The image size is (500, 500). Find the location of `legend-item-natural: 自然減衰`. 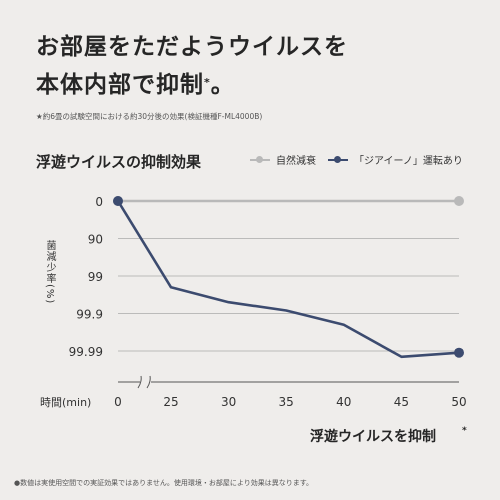

legend-item-natural: 自然減衰 is located at coordinates (283, 159).